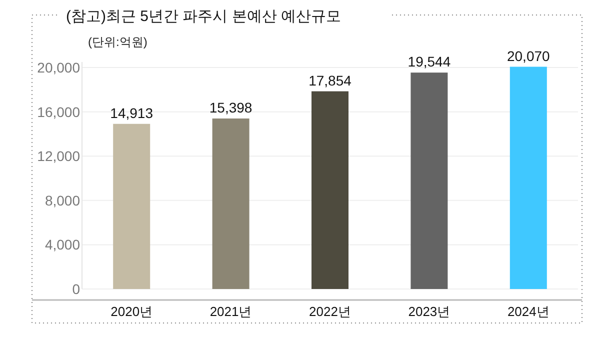 The height and width of the screenshot is (341, 598). Describe the element at coordinates (230, 107) in the screenshot. I see `data-label: 15,398` at that location.